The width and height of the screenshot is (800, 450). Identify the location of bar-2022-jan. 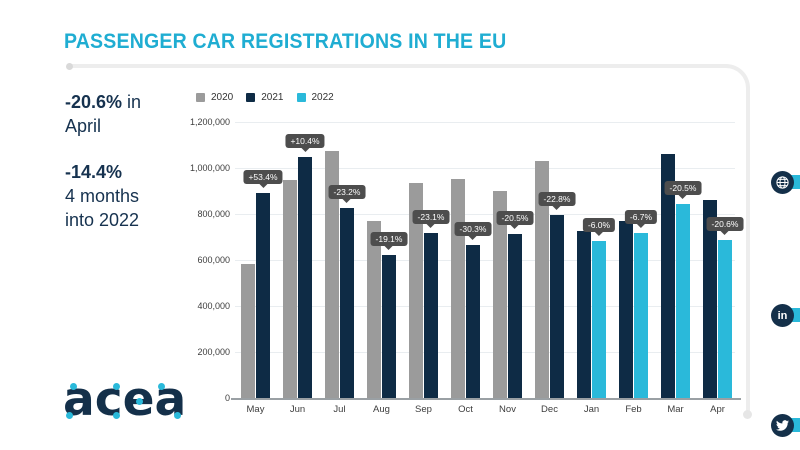
(599, 319).